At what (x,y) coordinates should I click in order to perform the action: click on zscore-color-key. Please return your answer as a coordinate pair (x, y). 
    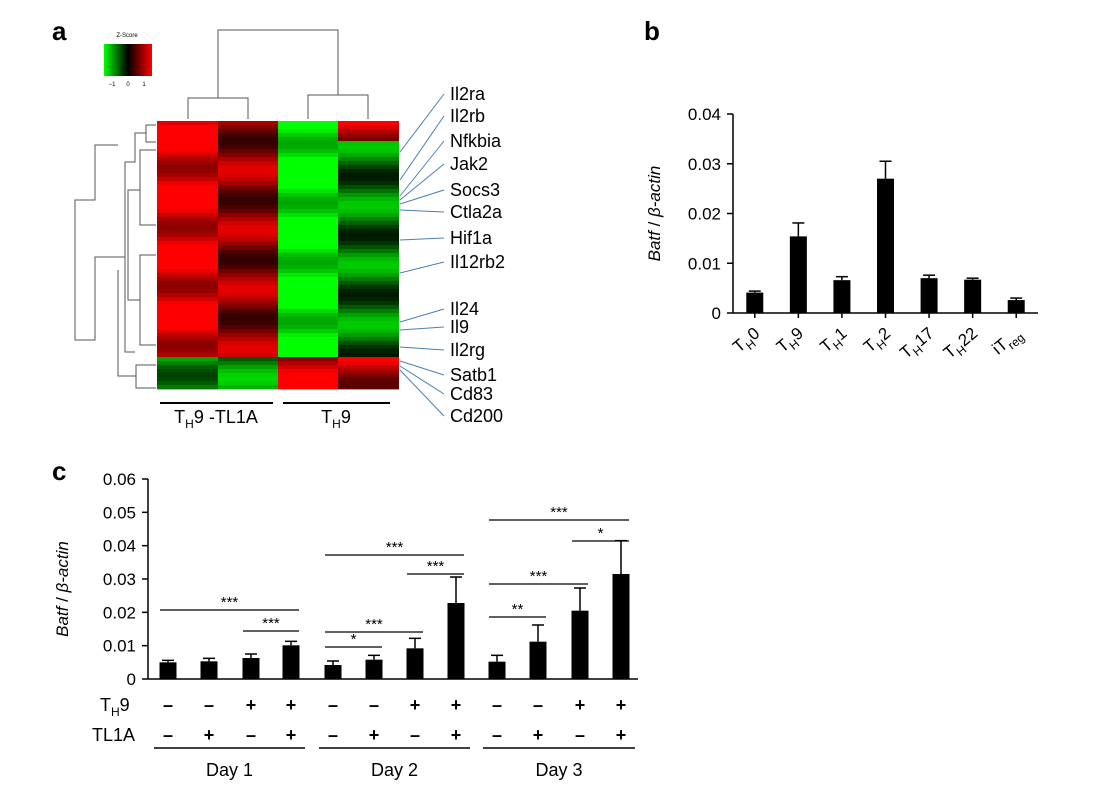
    Looking at the image, I should click on (128, 60).